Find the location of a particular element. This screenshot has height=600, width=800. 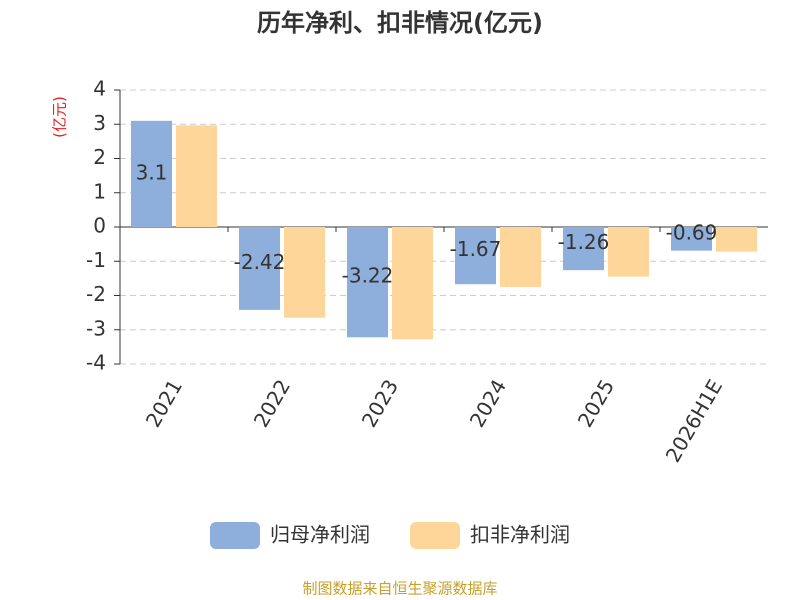

data-label: -1.26 is located at coordinates (584, 242).